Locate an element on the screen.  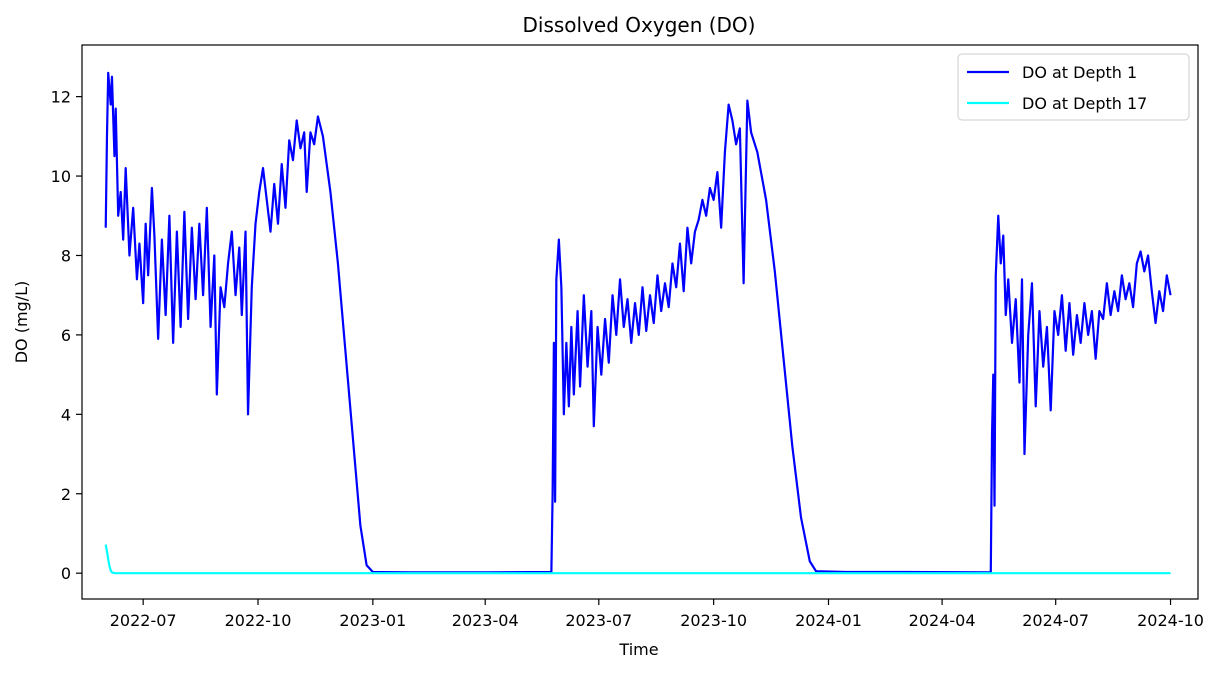
x-tick-label: 2024-01 is located at coordinates (828, 620).